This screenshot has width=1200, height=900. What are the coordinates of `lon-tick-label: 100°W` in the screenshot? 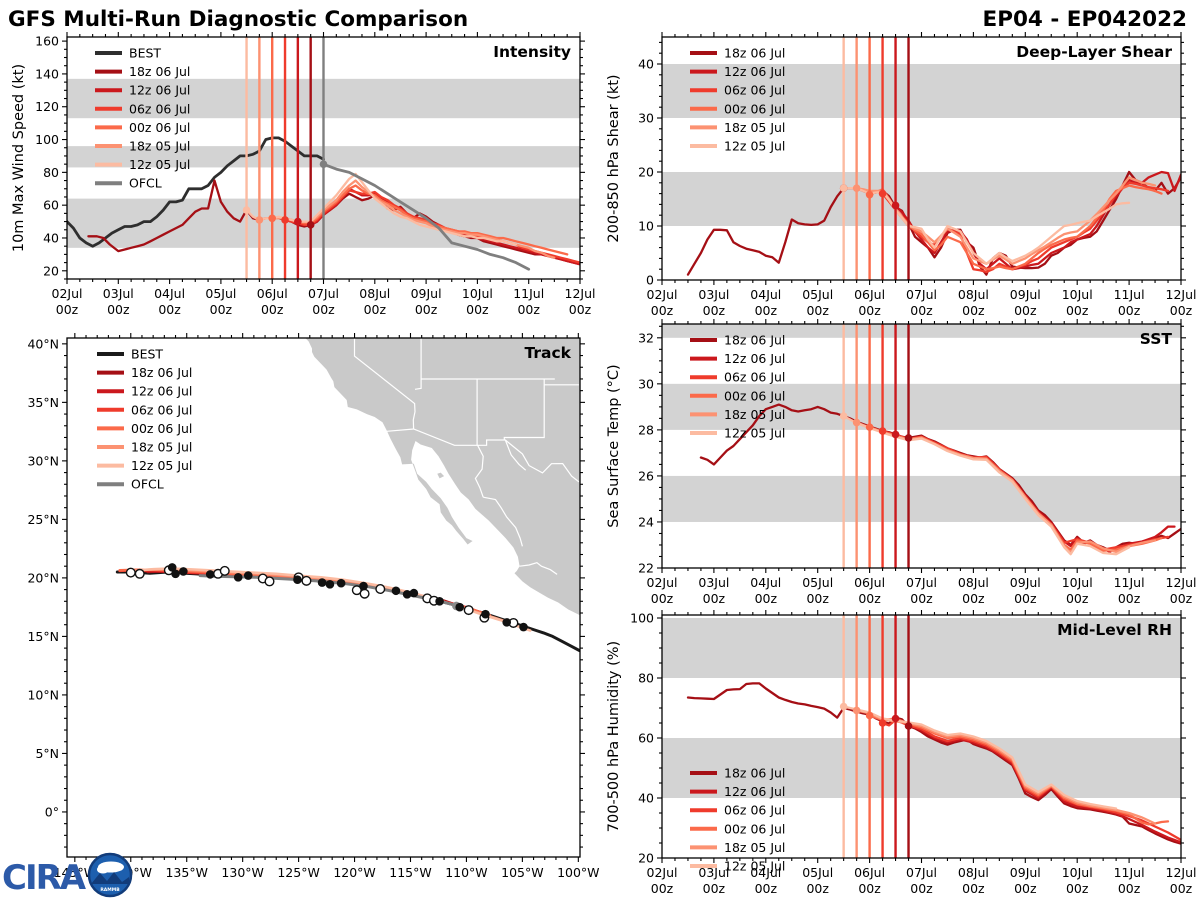 It's located at (578, 872).